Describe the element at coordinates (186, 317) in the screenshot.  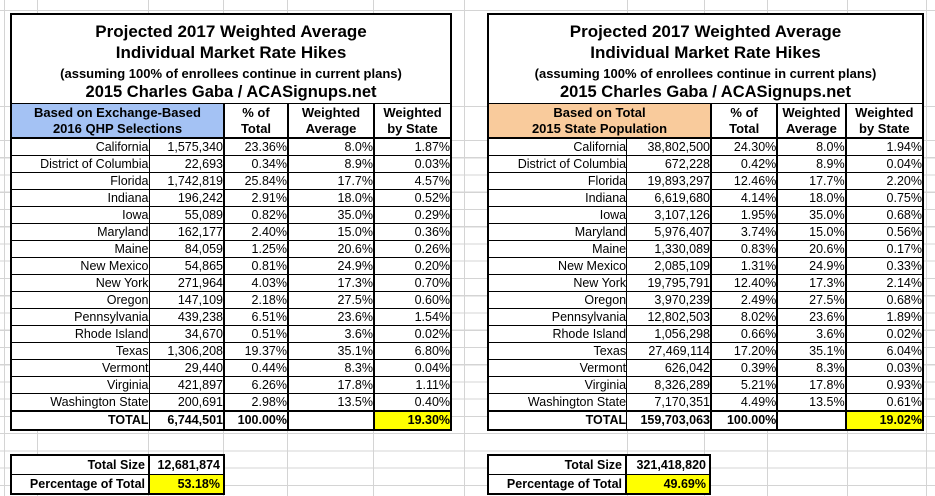
I see `cell-enrollment: 439,238` at that location.